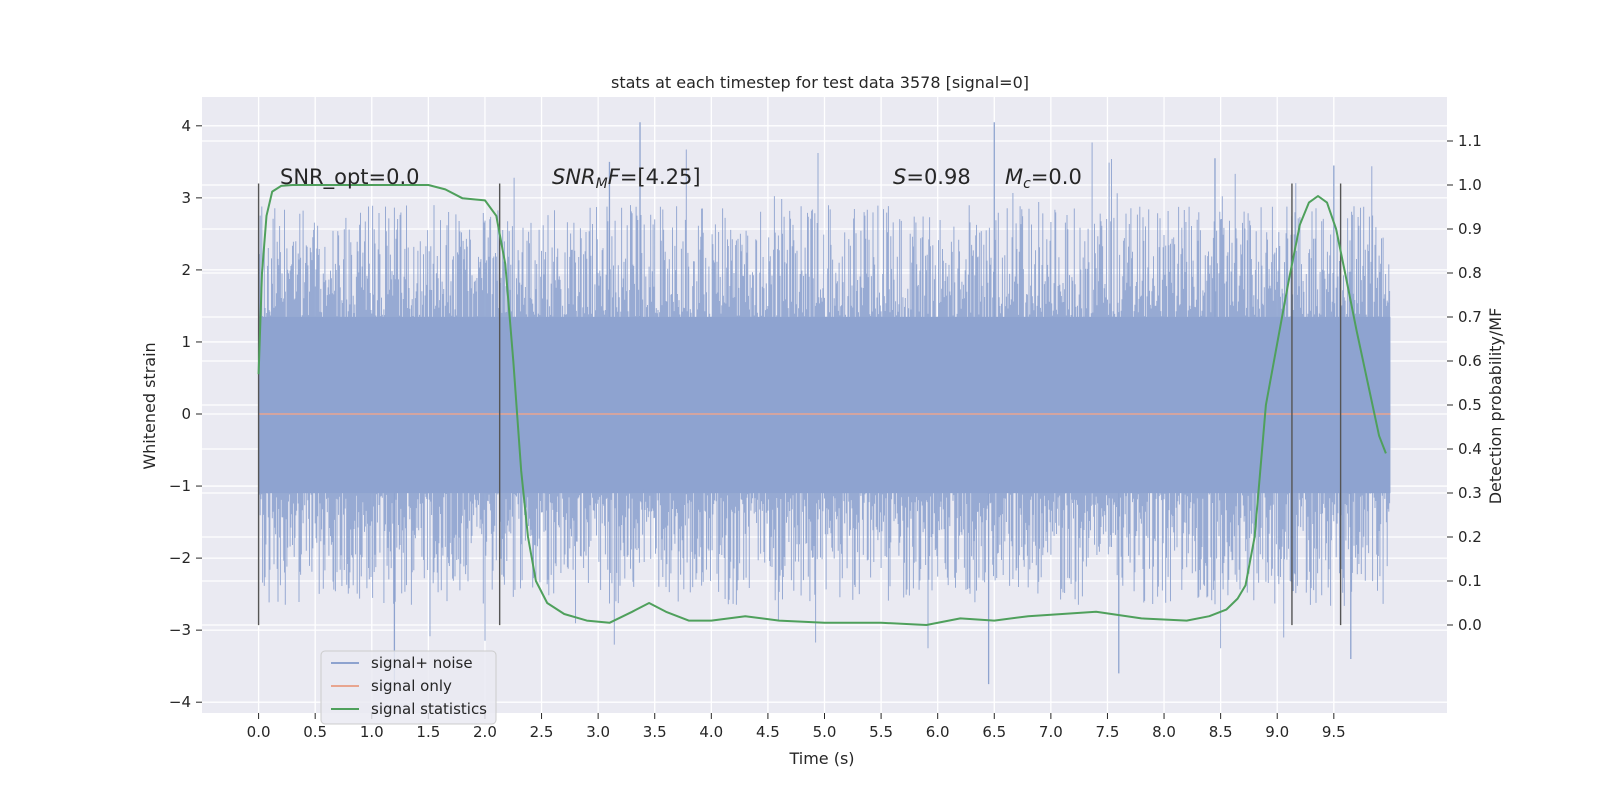  I want to click on x-tick-label: 5.5, so click(881, 732).